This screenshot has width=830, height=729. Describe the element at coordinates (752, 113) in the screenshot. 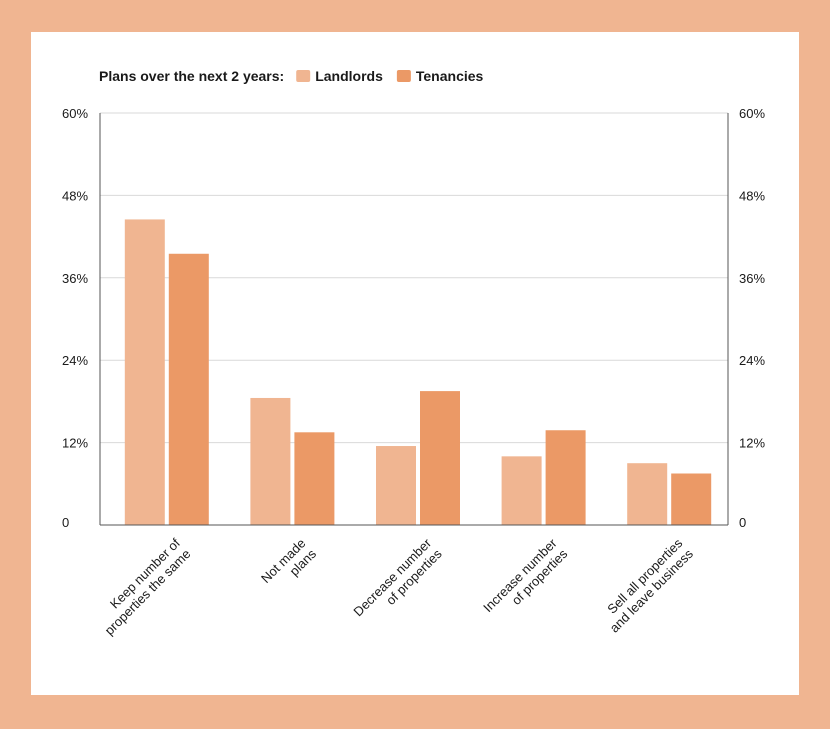

I see `y-tick-right: 60%` at that location.